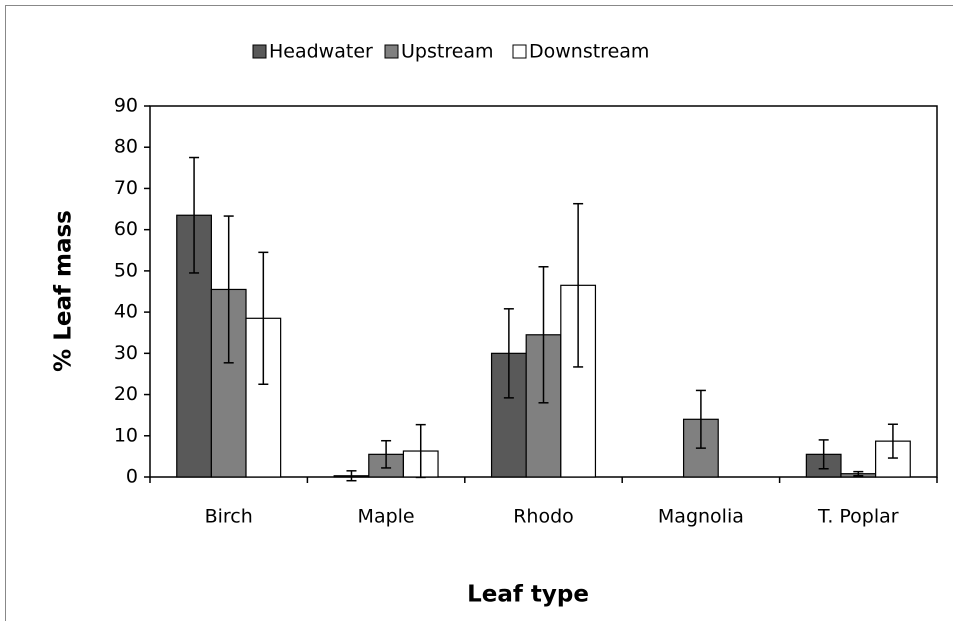 The width and height of the screenshot is (953, 621). What do you see at coordinates (132, 477) in the screenshot?
I see `y-tick-label: 0` at bounding box center [132, 477].